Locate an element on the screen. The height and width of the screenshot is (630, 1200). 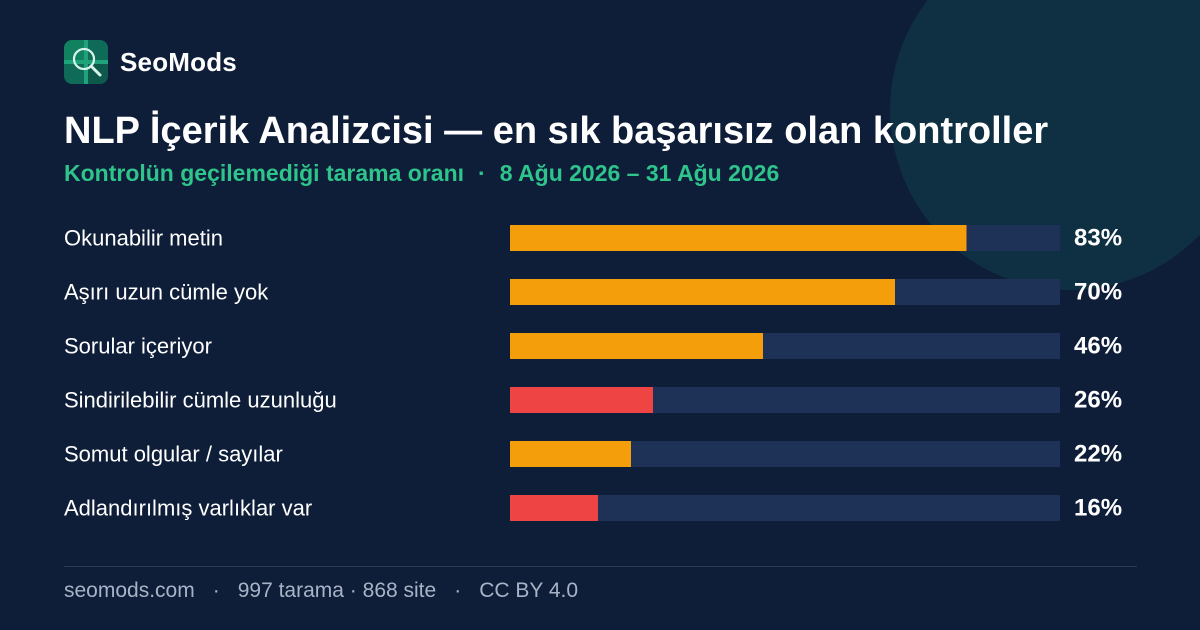
bar-row: Sindirilebilir cümle uzunluğu 26% is located at coordinates (593, 400).